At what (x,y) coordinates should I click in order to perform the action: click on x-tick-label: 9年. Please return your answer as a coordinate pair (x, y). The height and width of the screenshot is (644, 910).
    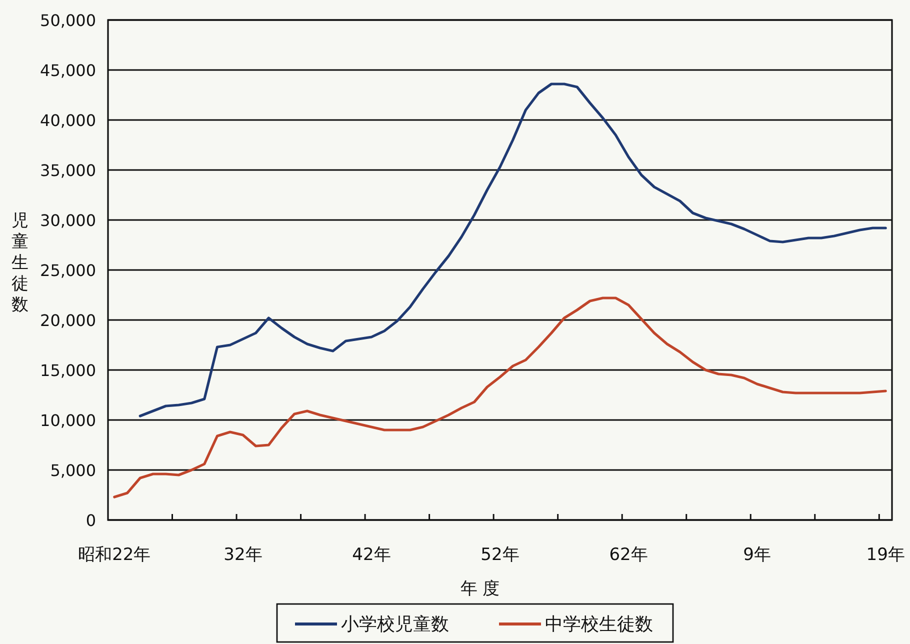
    Looking at the image, I should click on (757, 555).